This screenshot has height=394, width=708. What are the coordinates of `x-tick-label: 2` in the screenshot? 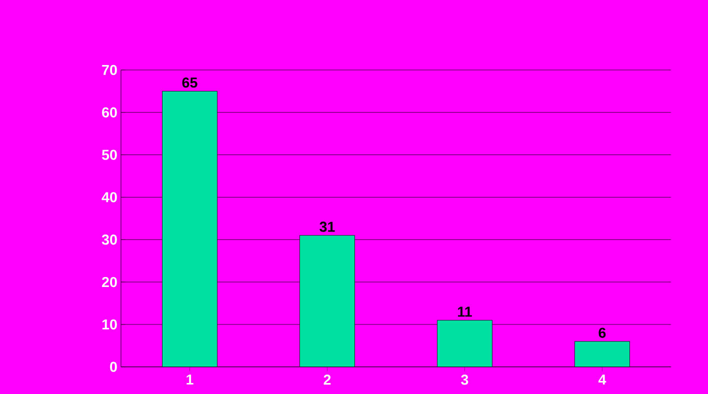 It's located at (327, 379).